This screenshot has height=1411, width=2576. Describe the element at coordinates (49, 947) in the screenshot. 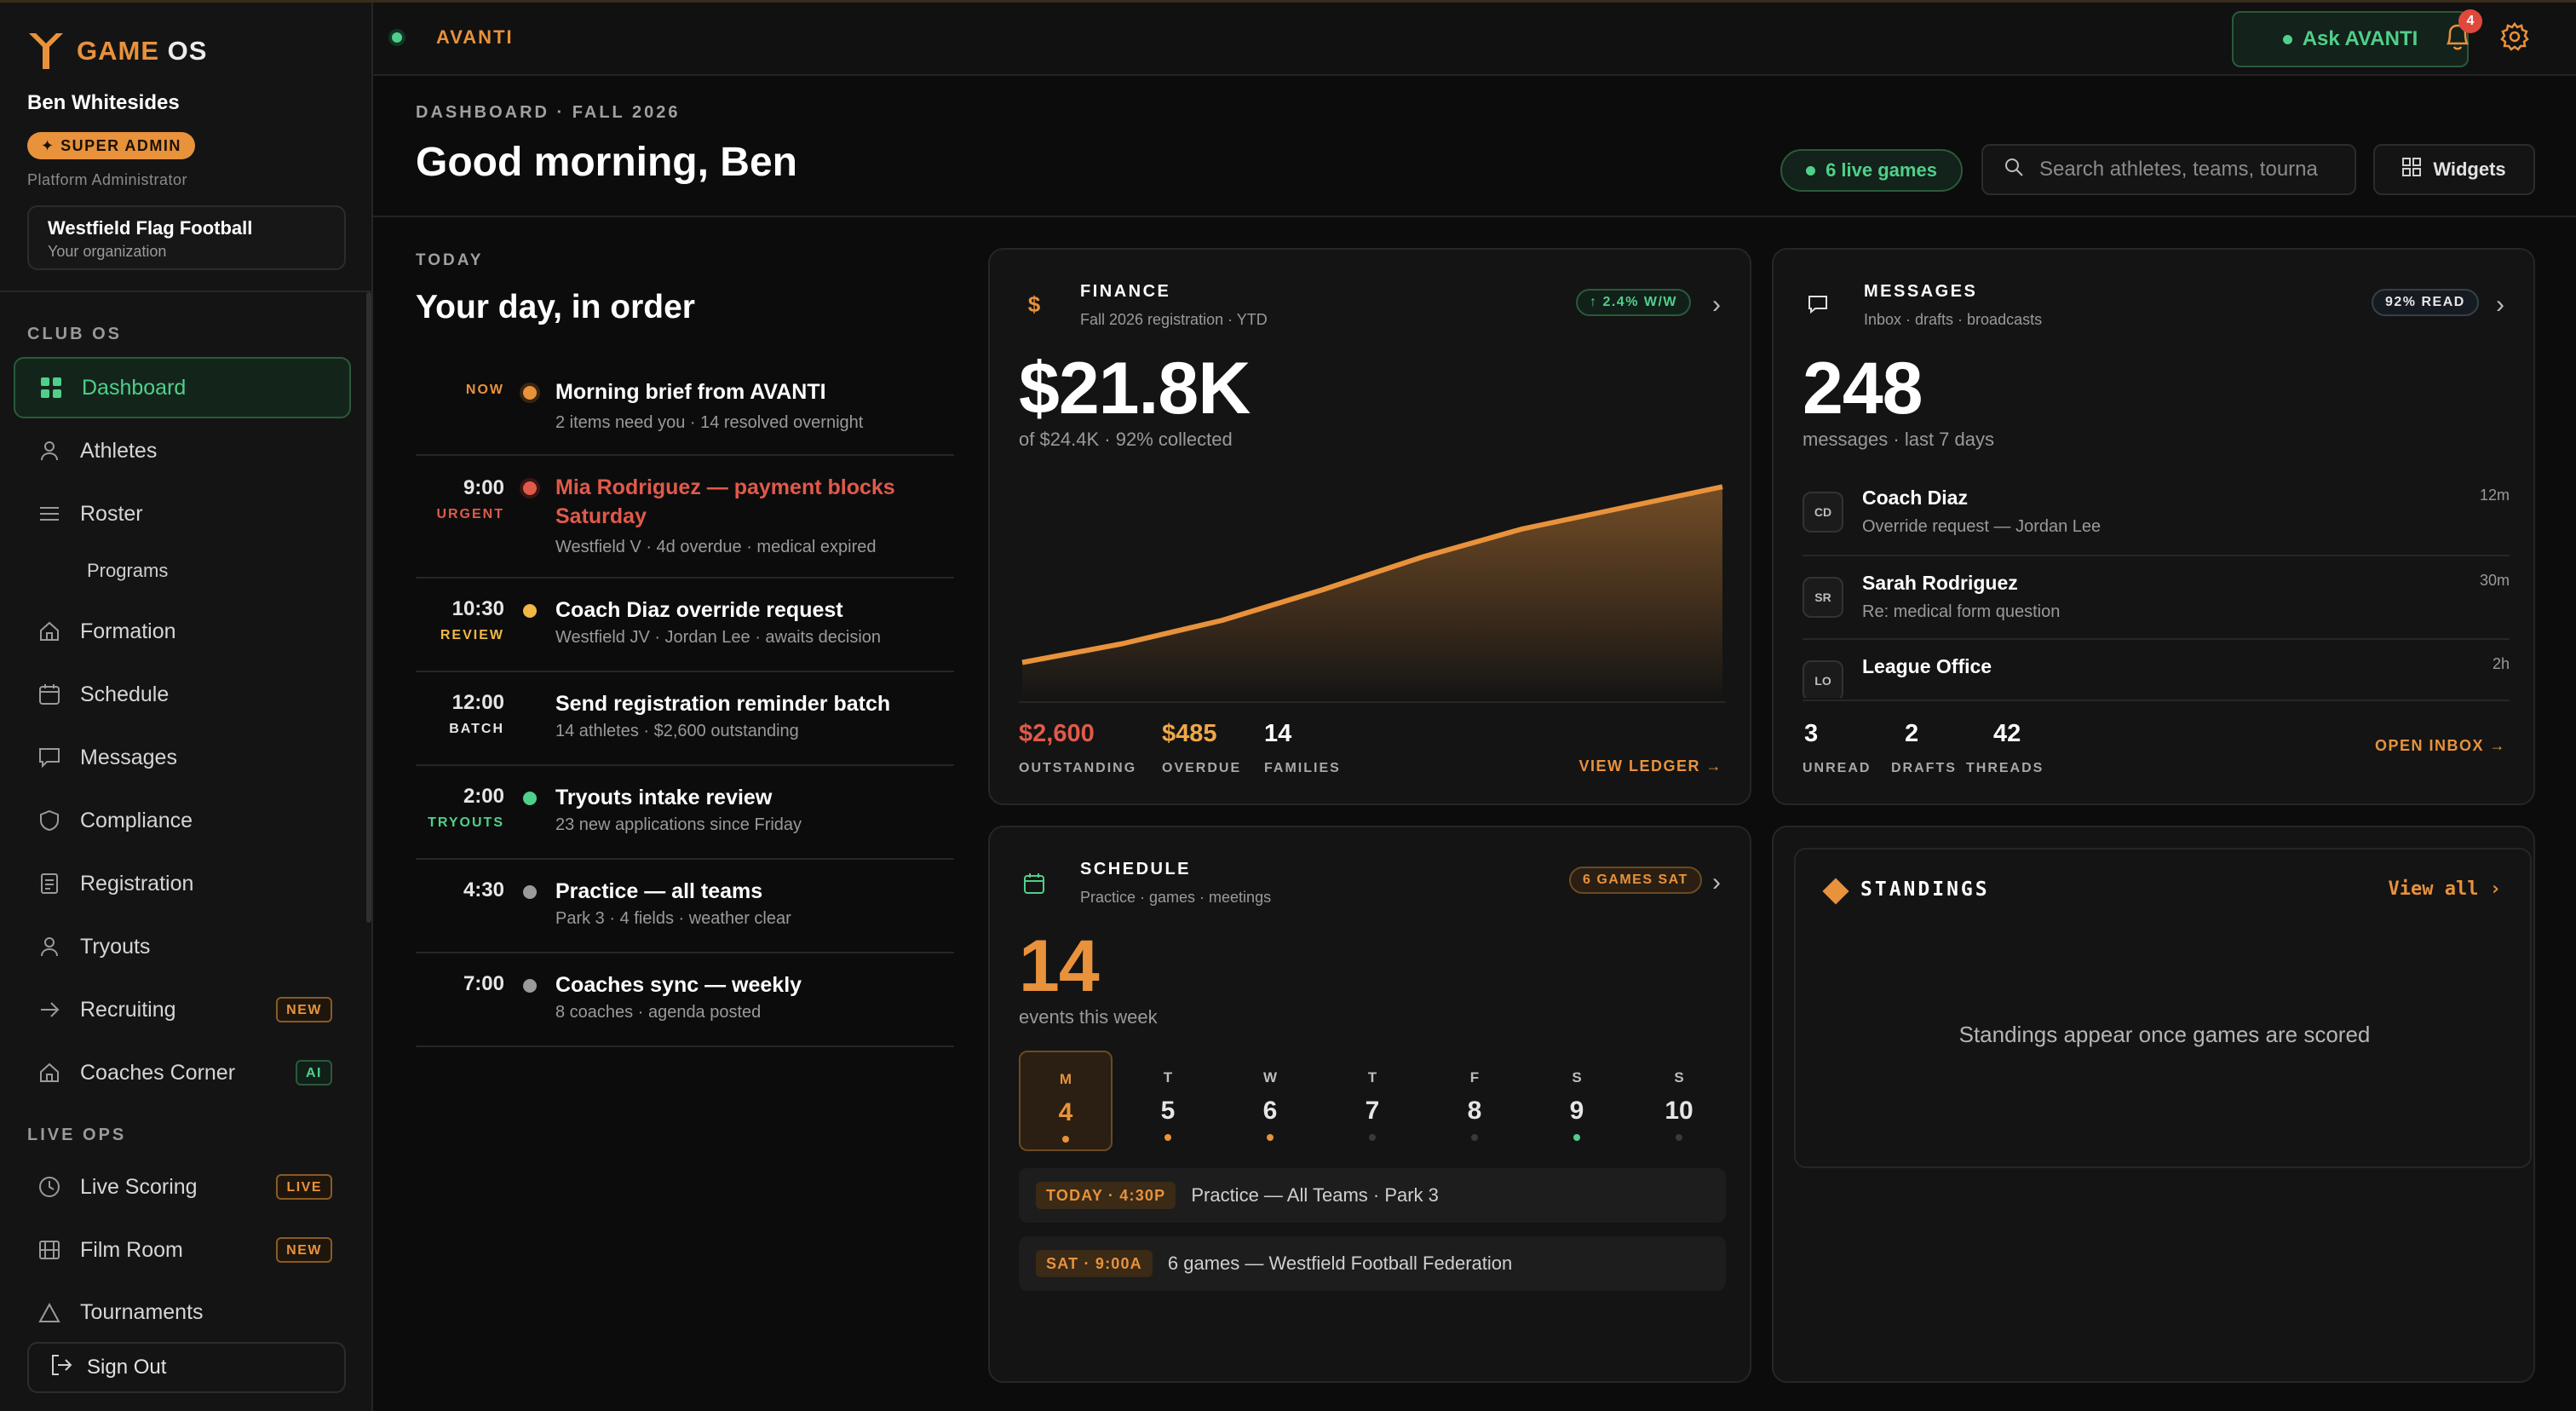

I see `user-icon` at that location.